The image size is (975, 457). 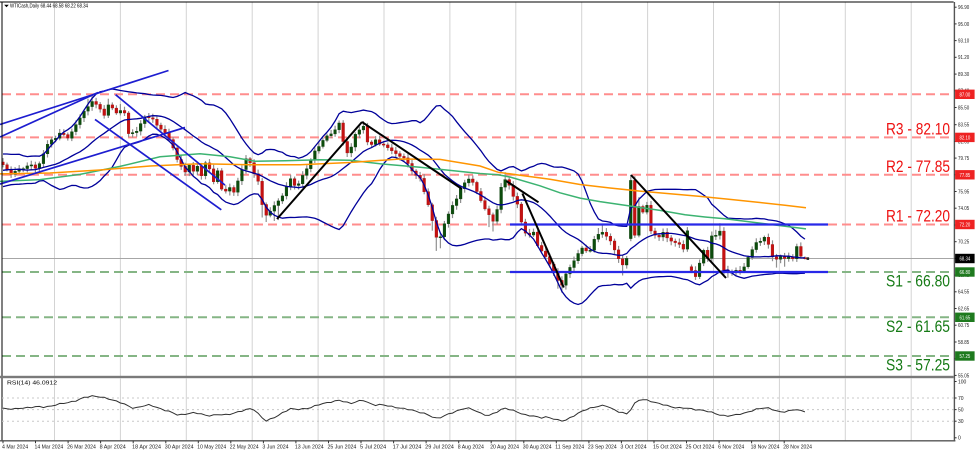 What do you see at coordinates (965, 138) in the screenshot?
I see `svg-text: 82.10` at bounding box center [965, 138].